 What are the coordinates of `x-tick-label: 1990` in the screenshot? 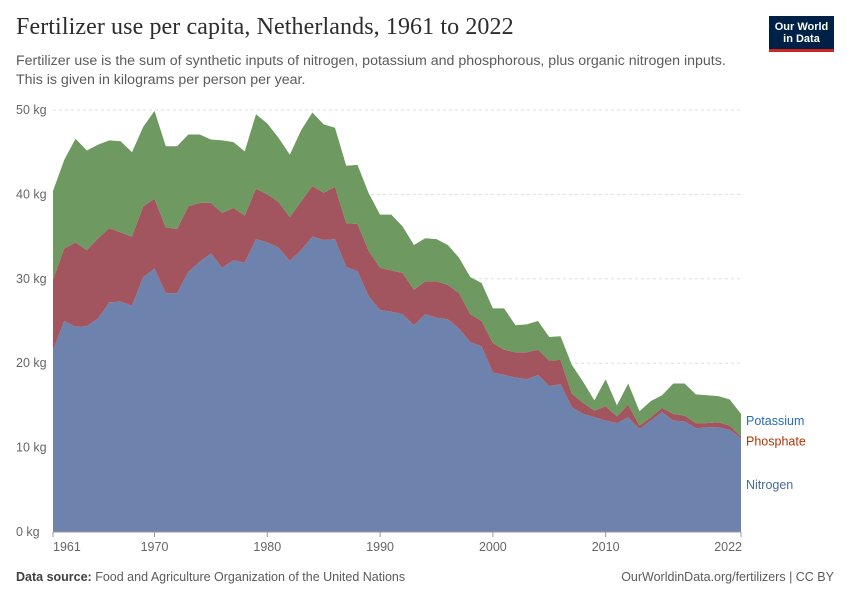 It's located at (380, 547).